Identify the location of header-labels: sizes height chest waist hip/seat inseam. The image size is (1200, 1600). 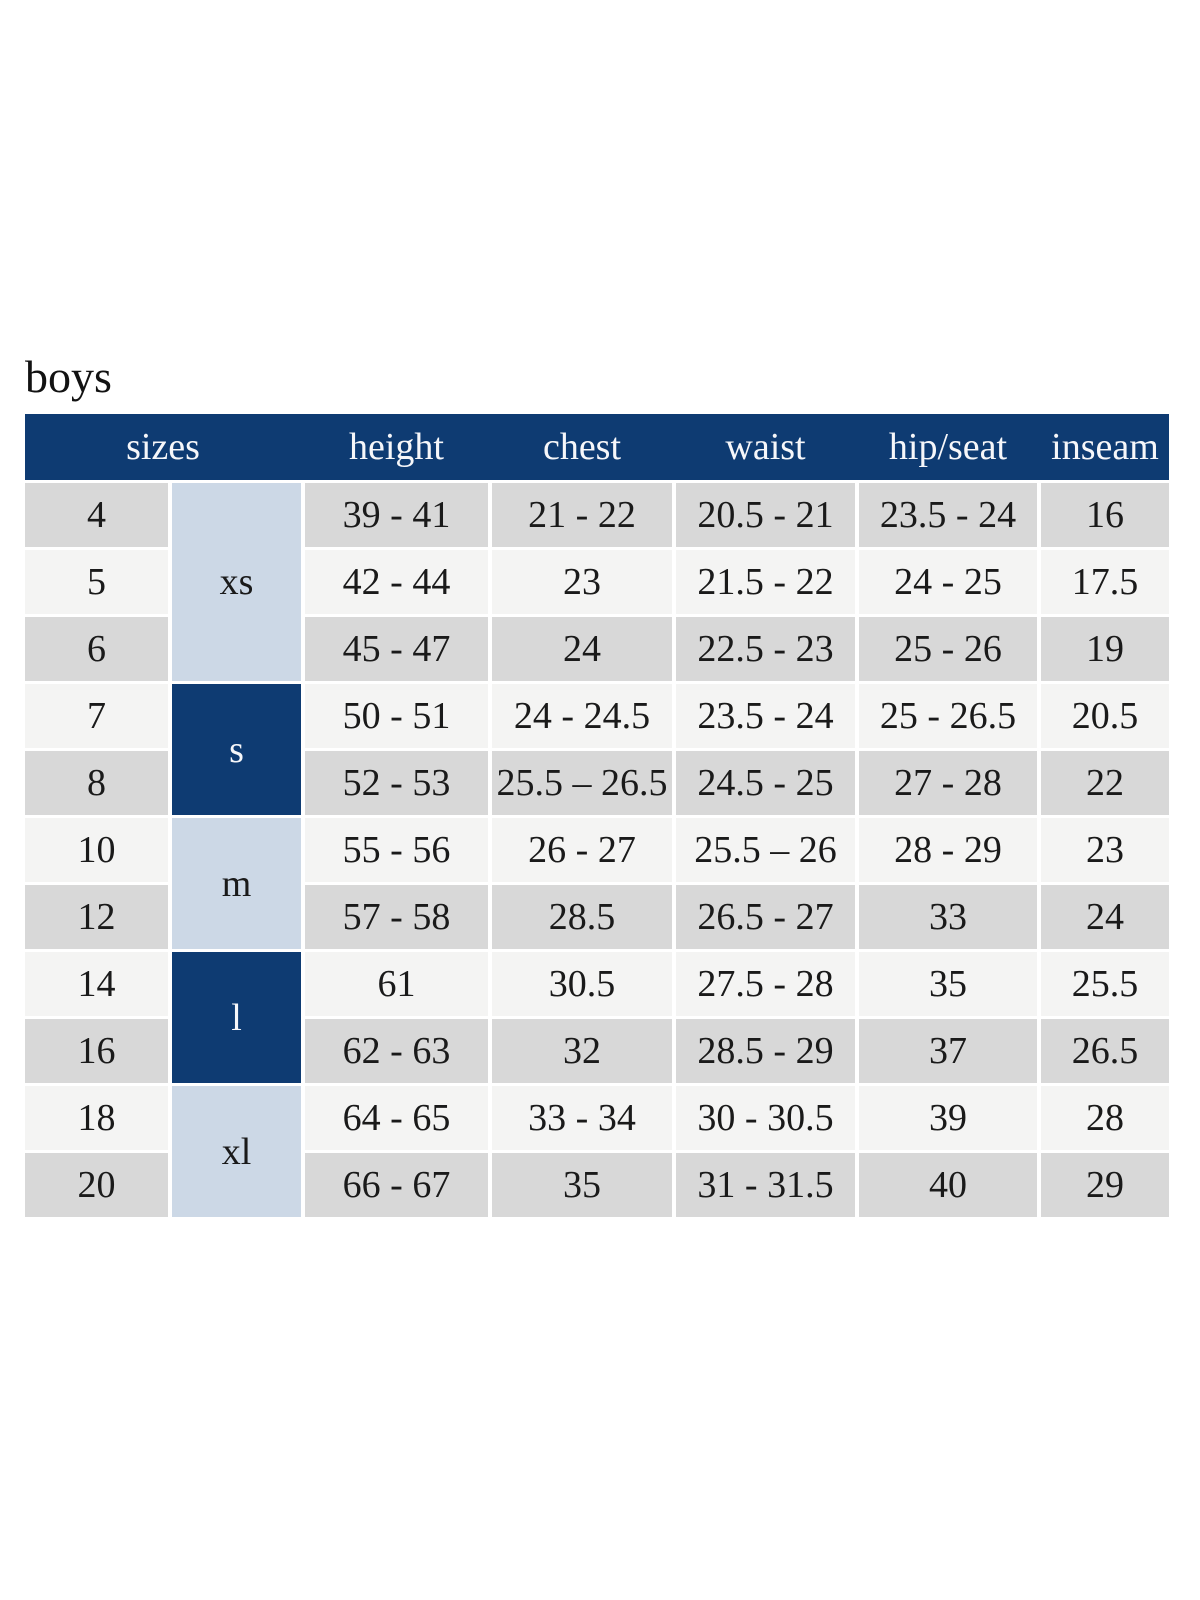
(597, 447).